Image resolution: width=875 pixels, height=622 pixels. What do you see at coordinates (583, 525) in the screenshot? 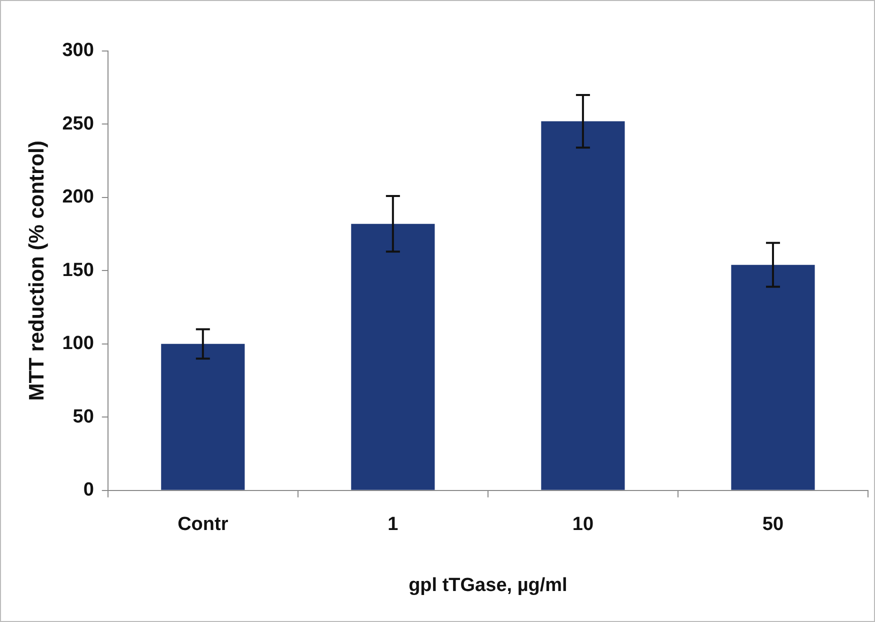
I see `x-tick-label: 10` at bounding box center [583, 525].